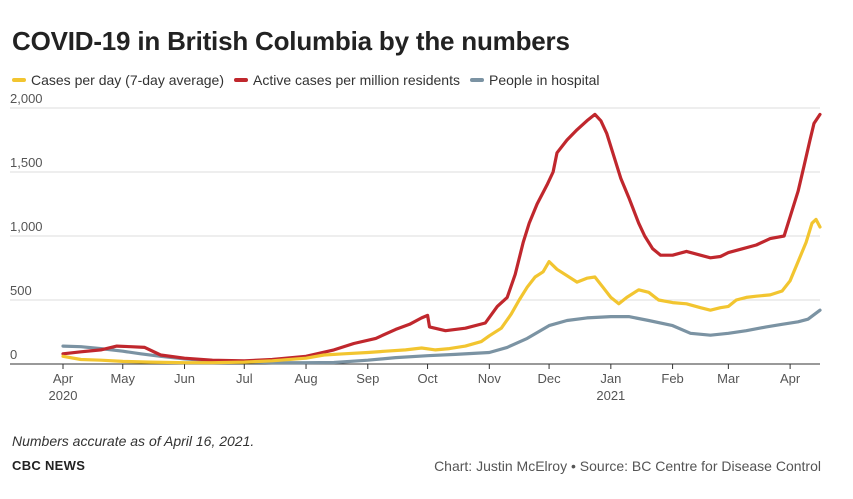 Image resolution: width=853 pixels, height=499 pixels. What do you see at coordinates (356, 80) in the screenshot?
I see `legend-label-active: Active cases per million residents` at bounding box center [356, 80].